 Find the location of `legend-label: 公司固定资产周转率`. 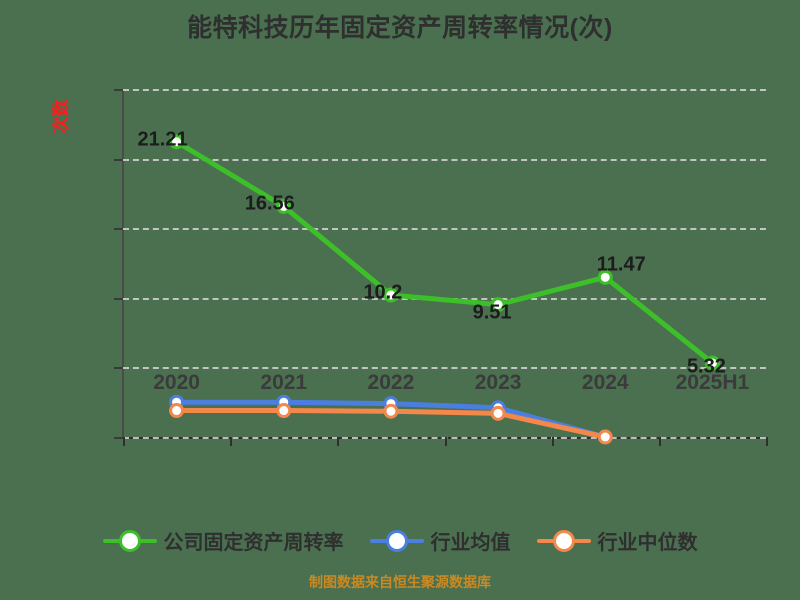

legend-label: 公司固定资产周转率 is located at coordinates (253, 542).